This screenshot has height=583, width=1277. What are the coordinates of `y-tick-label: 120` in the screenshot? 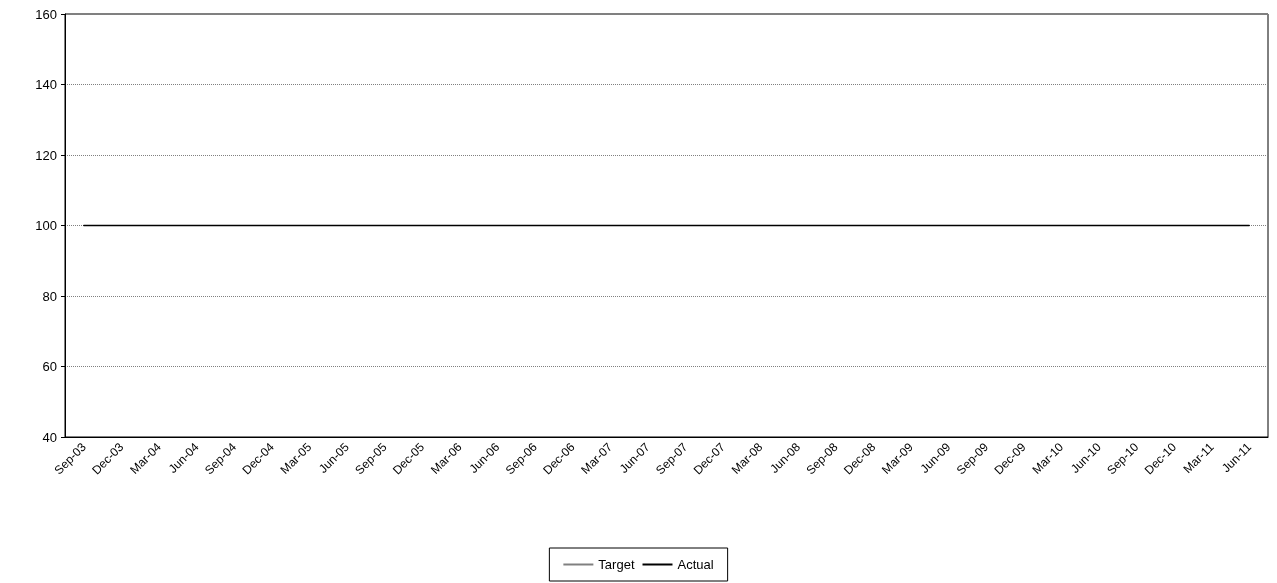 It's located at (46, 155).